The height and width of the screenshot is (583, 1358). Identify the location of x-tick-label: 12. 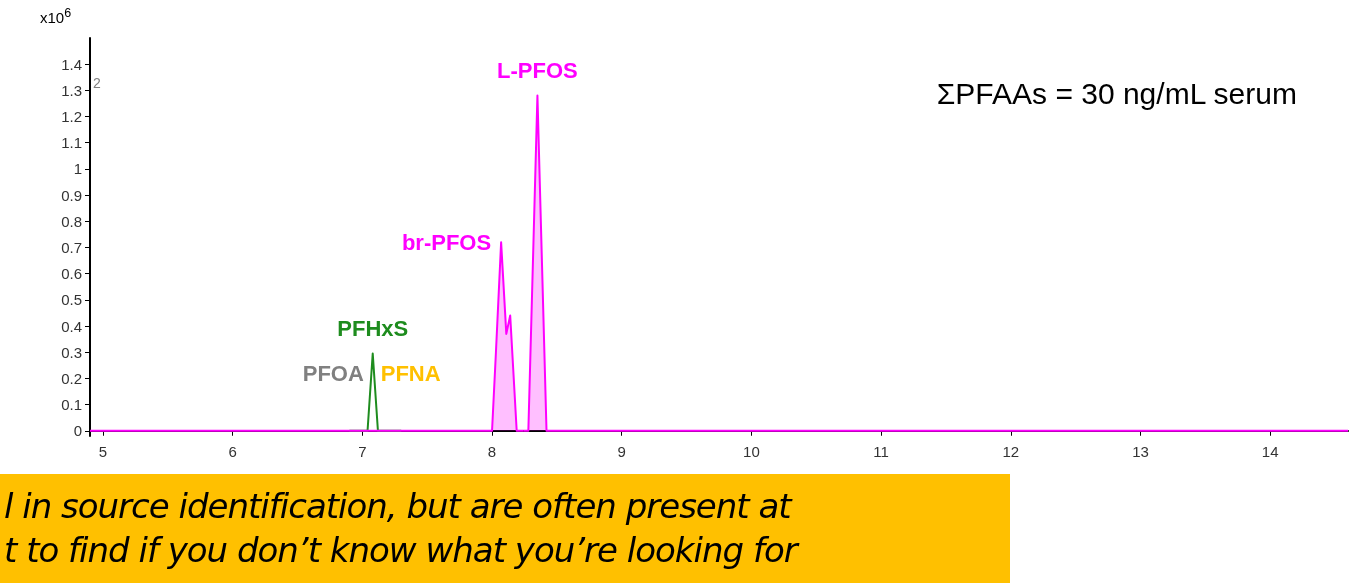
(1011, 451).